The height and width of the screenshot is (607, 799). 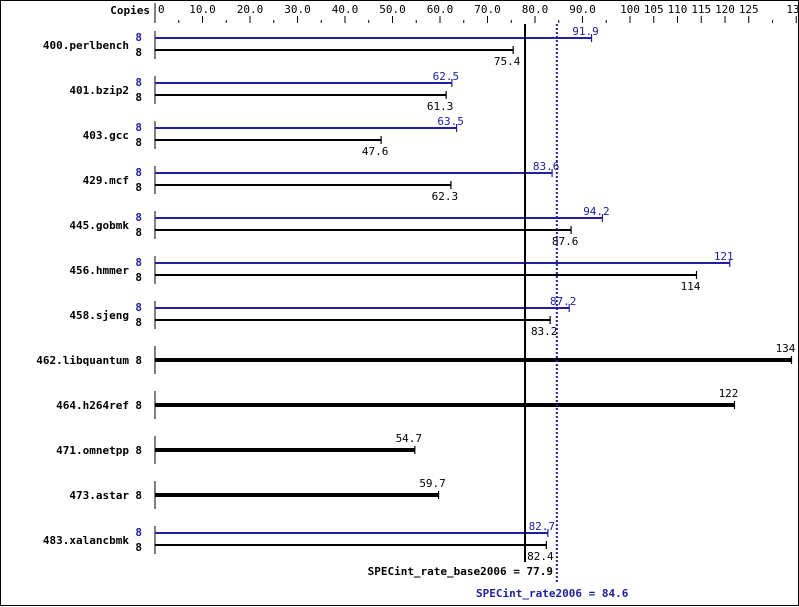 I want to click on peak-value-label: 91.9, so click(x=585, y=31).